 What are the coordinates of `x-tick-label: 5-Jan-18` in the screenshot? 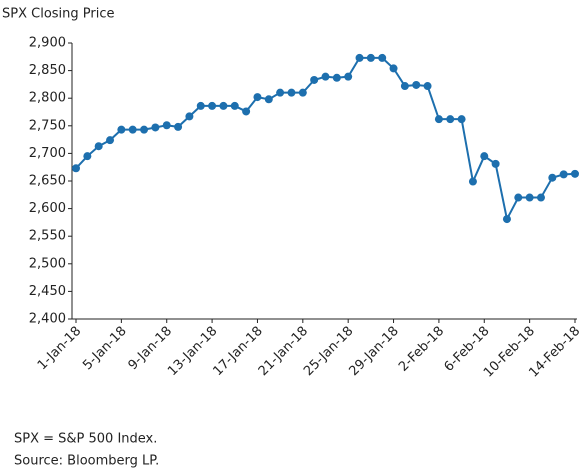 It's located at (104, 348).